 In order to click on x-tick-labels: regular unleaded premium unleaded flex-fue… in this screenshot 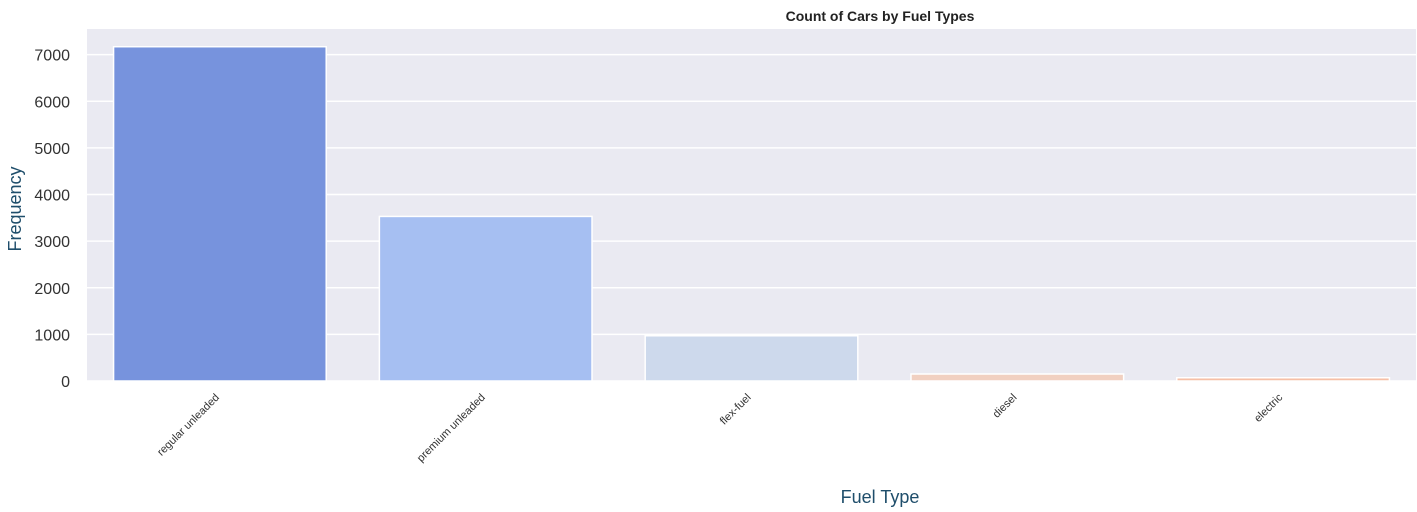, I will do `click(720, 427)`.